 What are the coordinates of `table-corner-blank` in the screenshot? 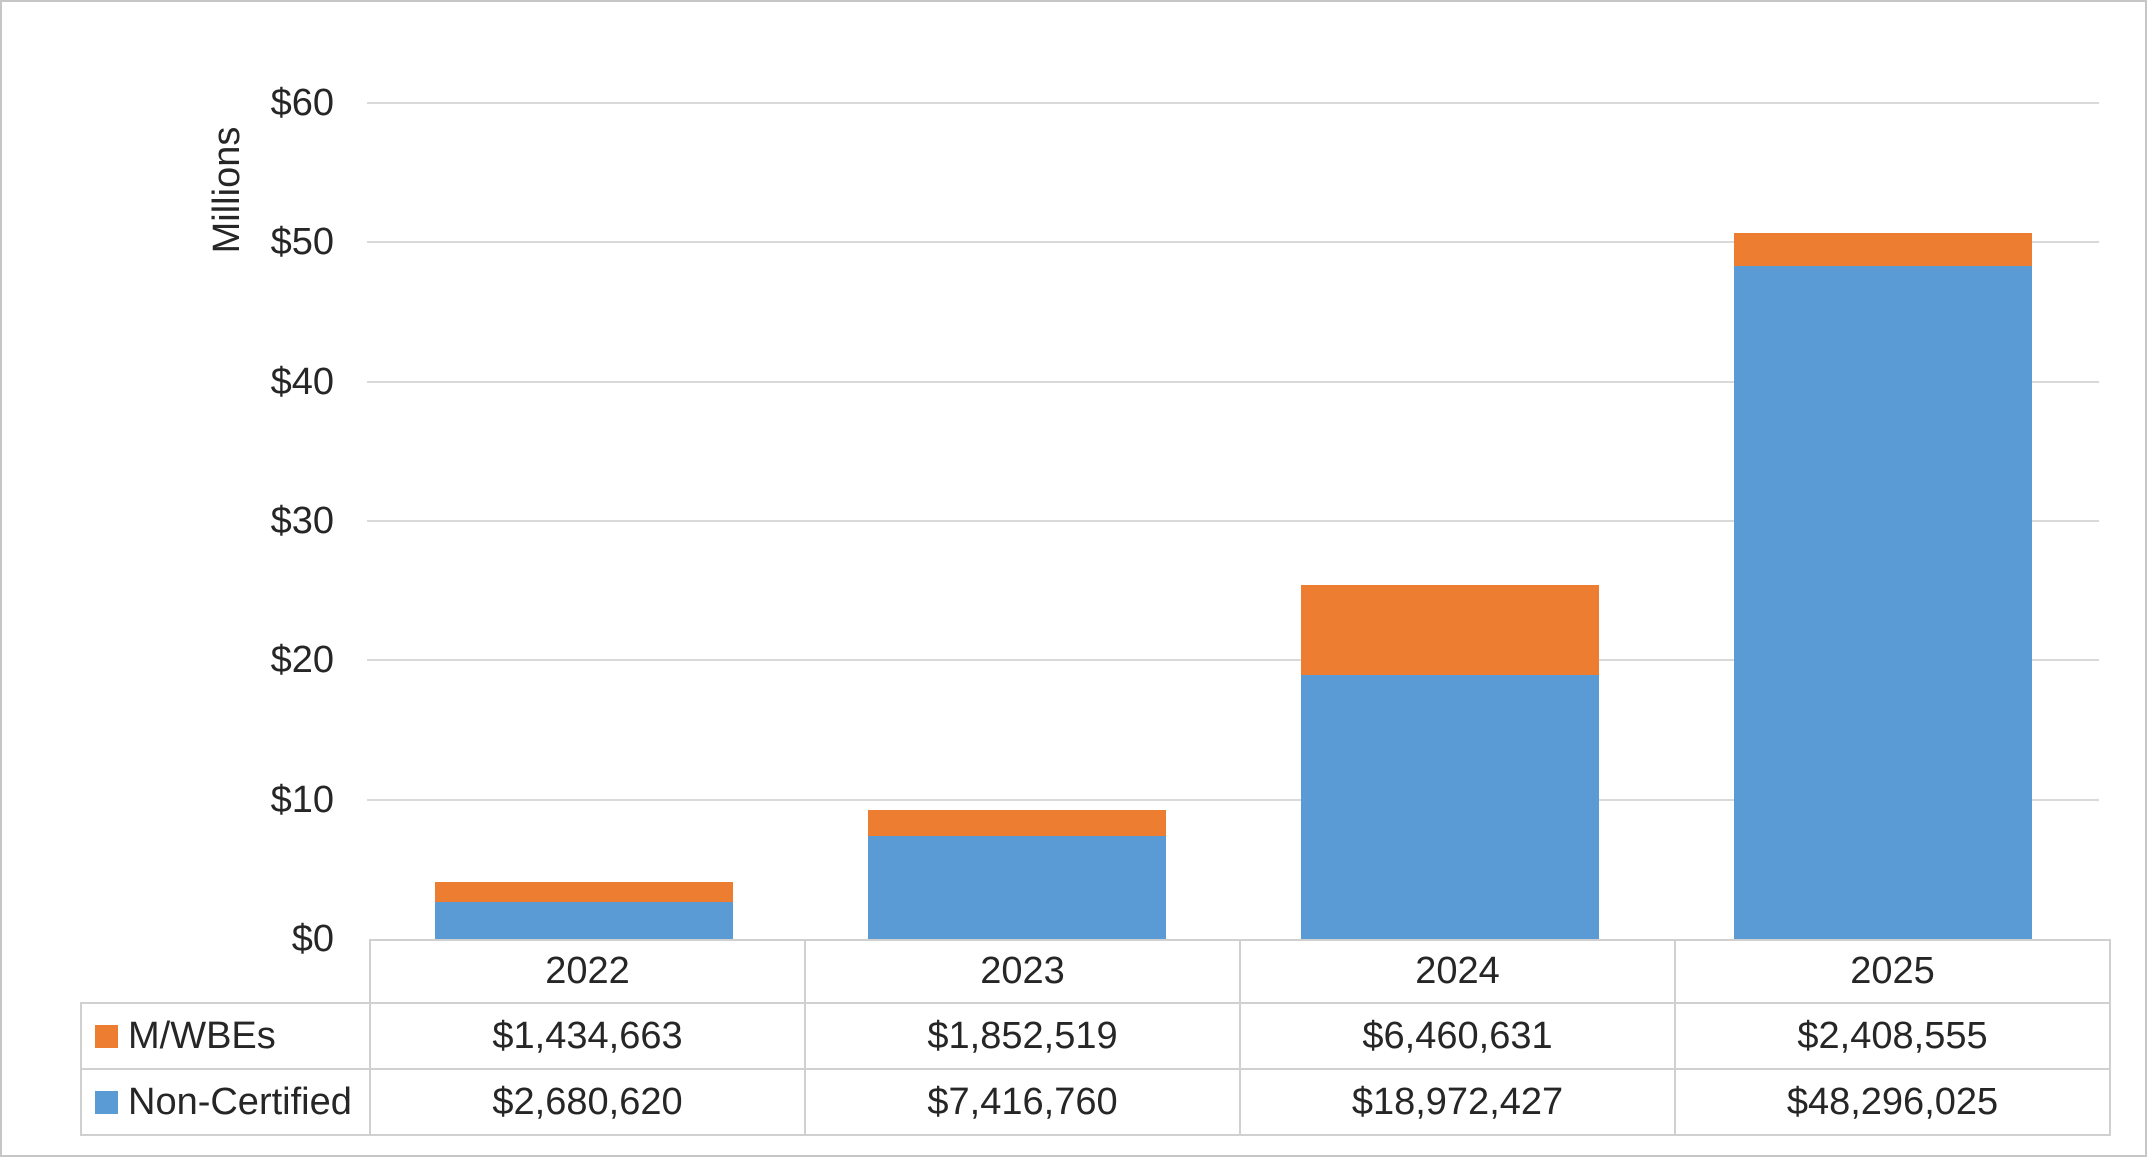 It's located at (225, 971).